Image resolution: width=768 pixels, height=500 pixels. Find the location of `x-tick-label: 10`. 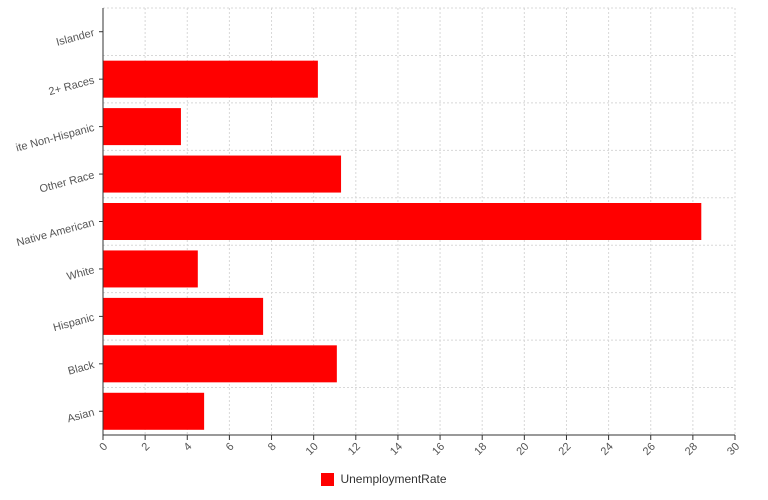

x-tick-label: 10 is located at coordinates (312, 449).